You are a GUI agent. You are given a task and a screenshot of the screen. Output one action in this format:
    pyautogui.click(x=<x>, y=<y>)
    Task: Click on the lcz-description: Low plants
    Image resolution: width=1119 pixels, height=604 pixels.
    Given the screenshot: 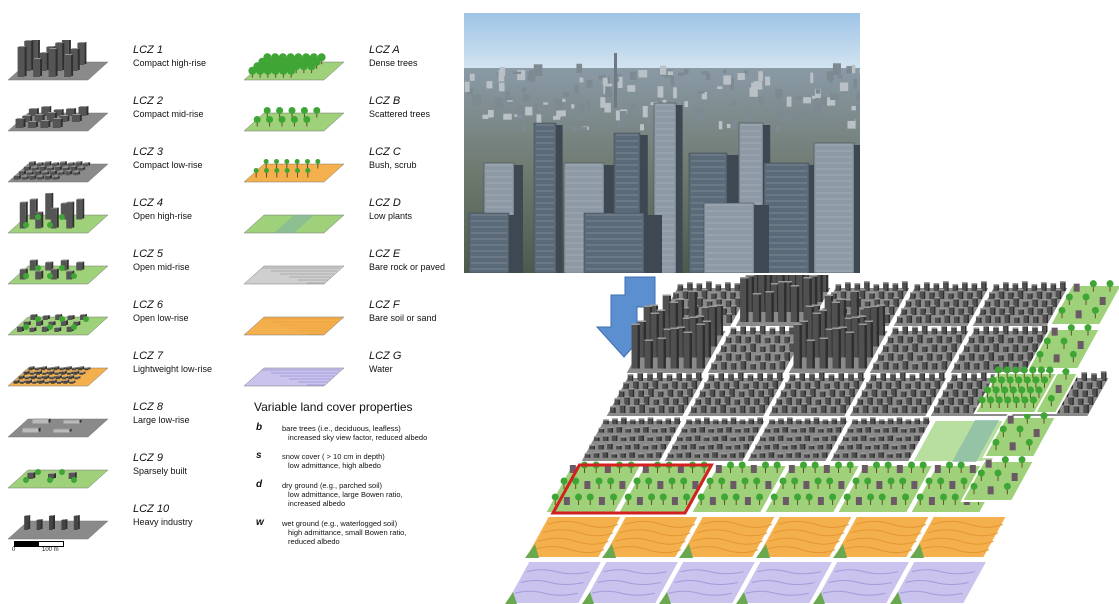 What is the action you would take?
    pyautogui.click(x=391, y=216)
    